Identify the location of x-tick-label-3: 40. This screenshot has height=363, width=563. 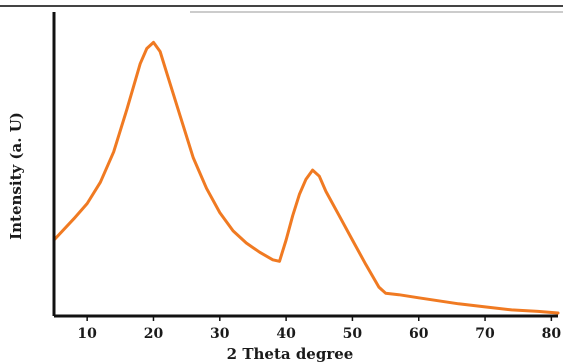
(286, 334).